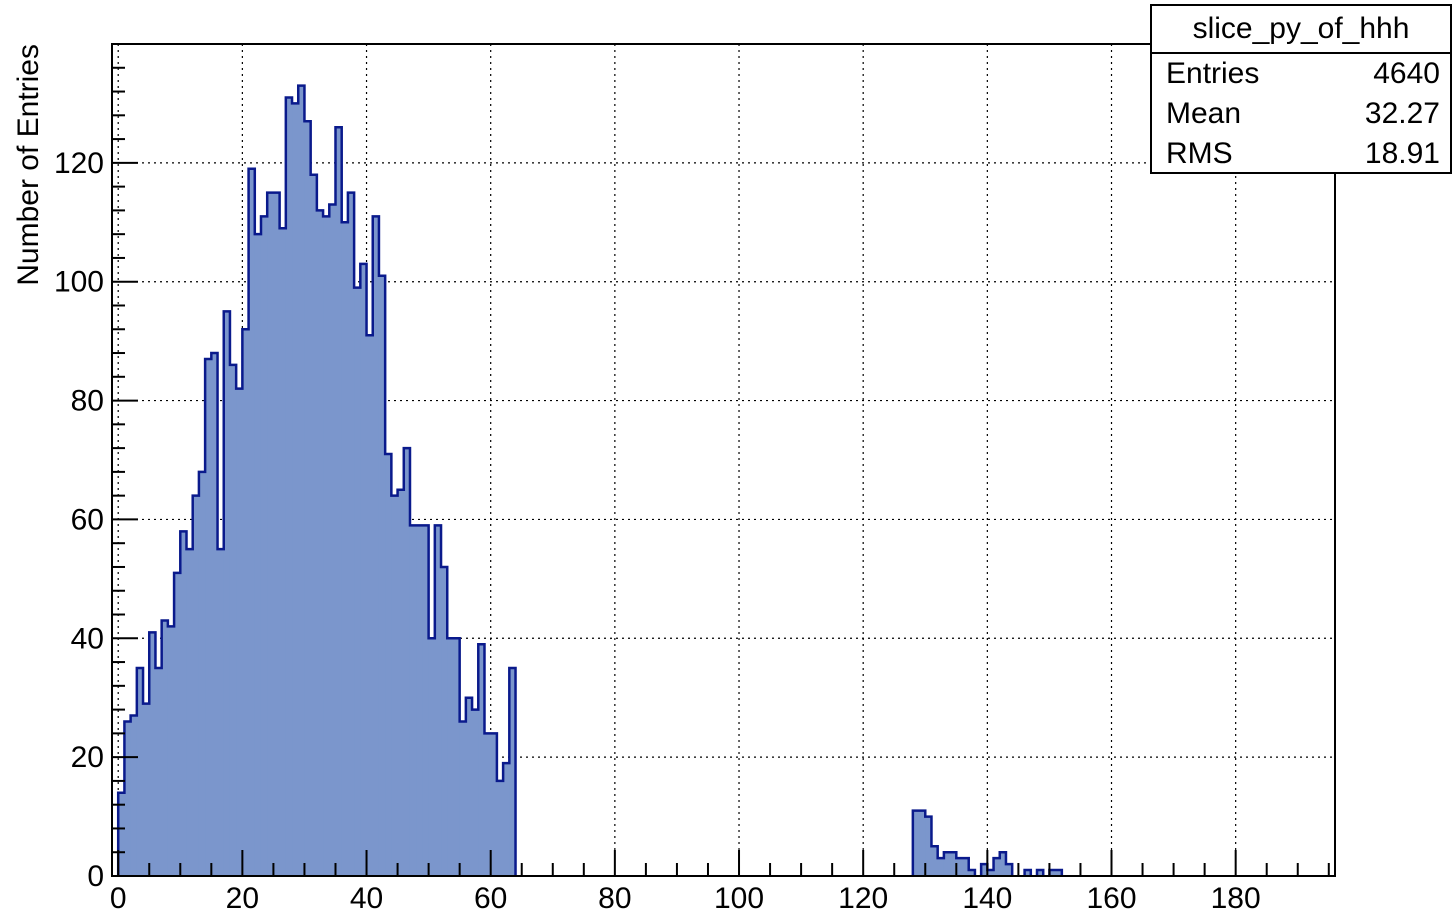 This screenshot has width=1453, height=916. What do you see at coordinates (1406, 73) in the screenshot?
I see `stats-value: 4640` at bounding box center [1406, 73].